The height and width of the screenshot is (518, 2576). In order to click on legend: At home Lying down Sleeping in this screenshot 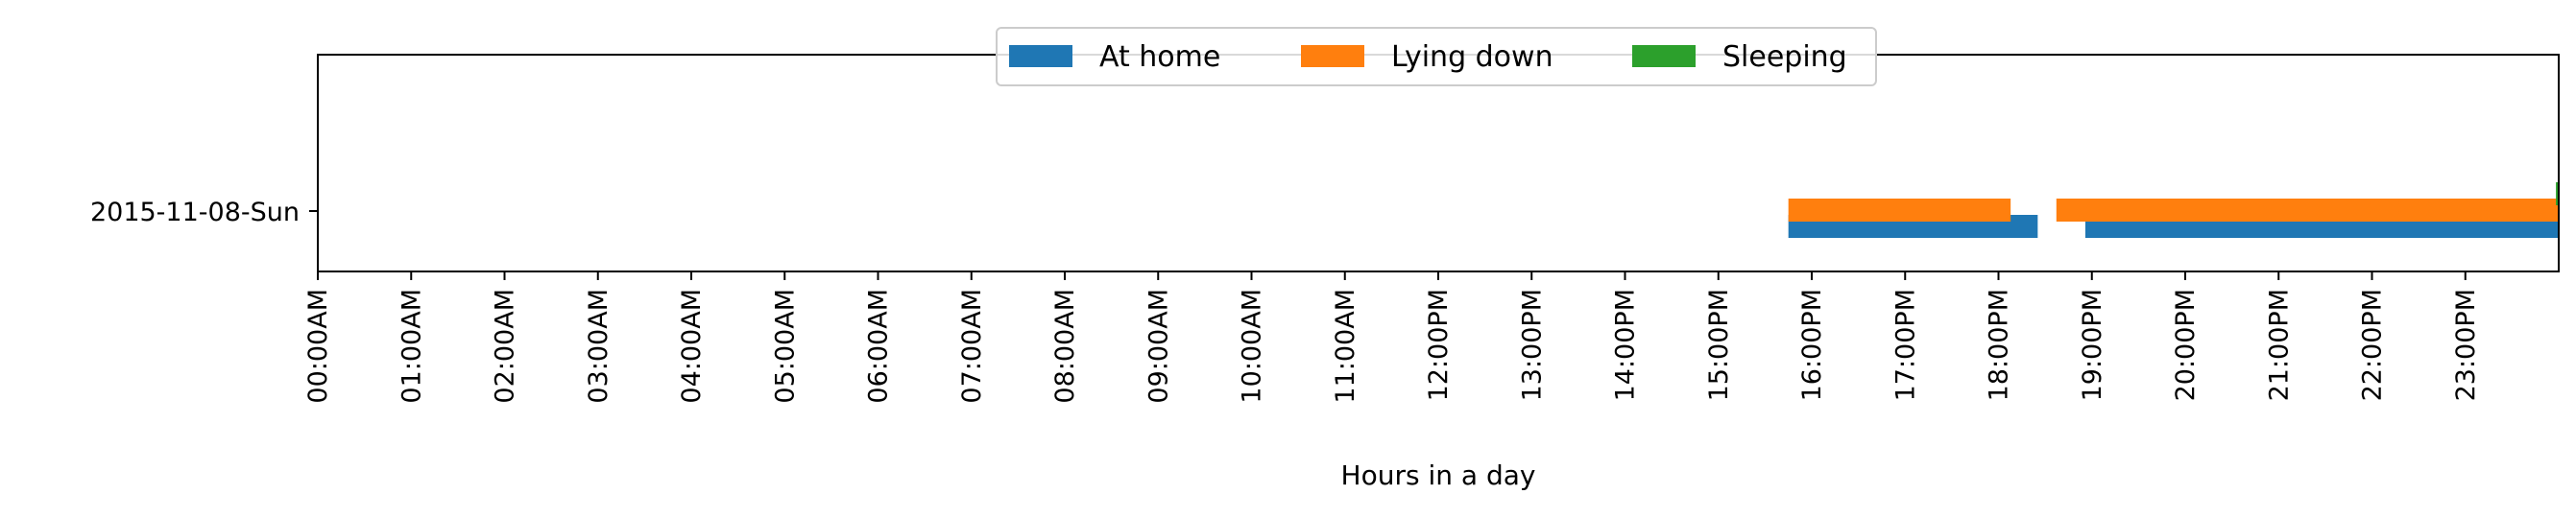, I will do `click(1436, 56)`.